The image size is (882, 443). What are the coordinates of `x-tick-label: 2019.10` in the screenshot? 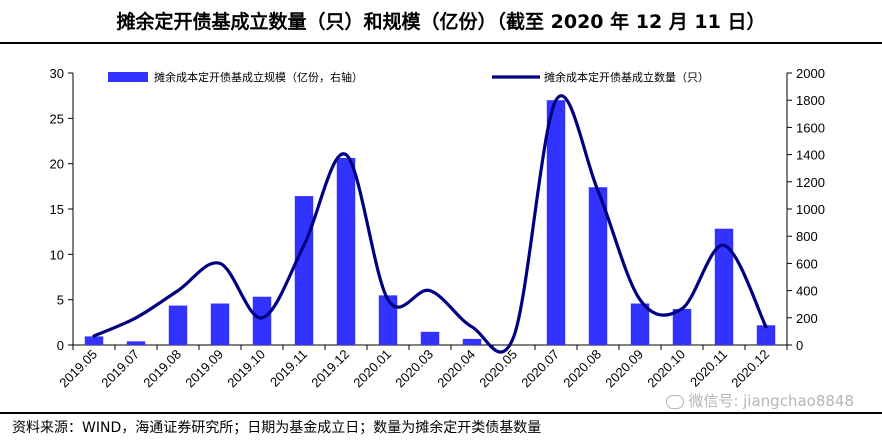 It's located at (246, 369).